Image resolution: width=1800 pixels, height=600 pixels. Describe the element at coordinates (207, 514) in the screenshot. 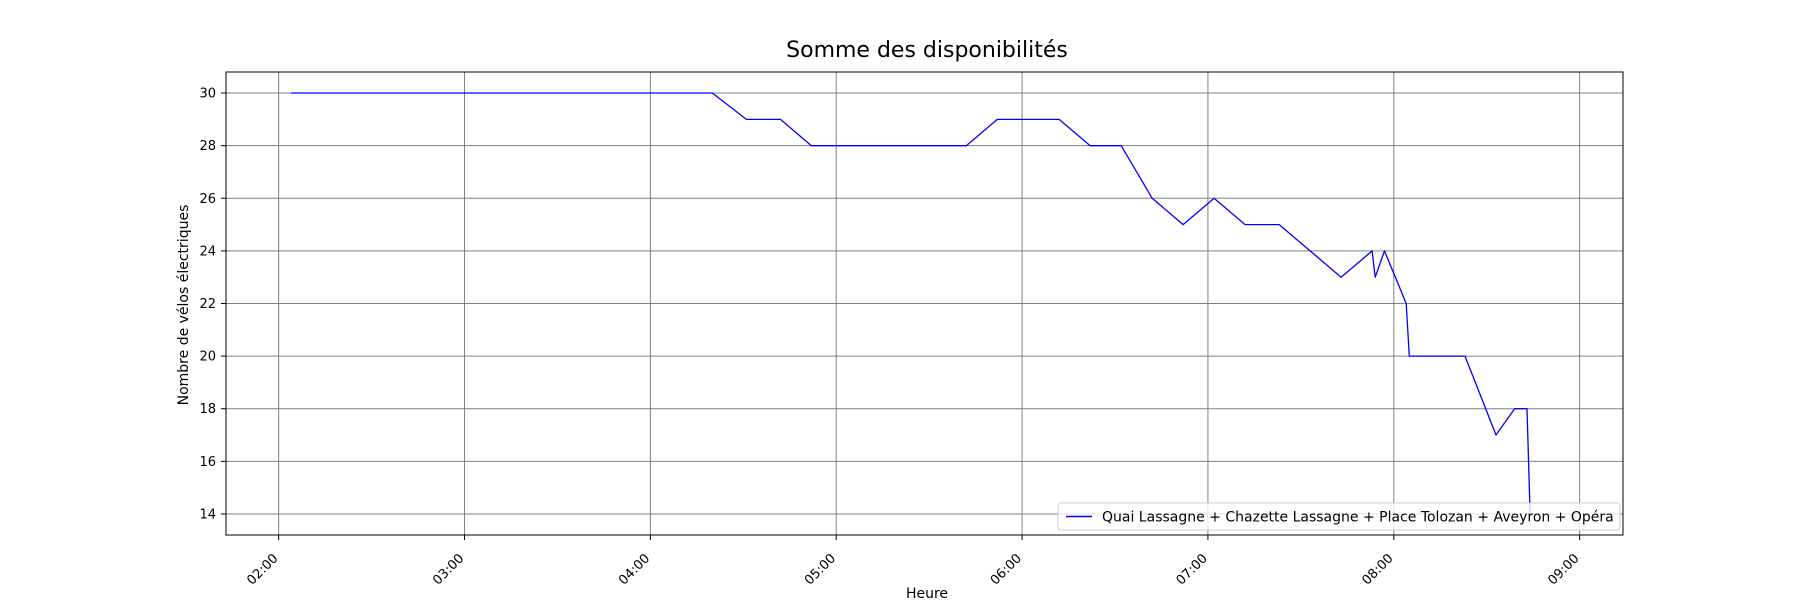

I see `y-tick-label: 14` at that location.